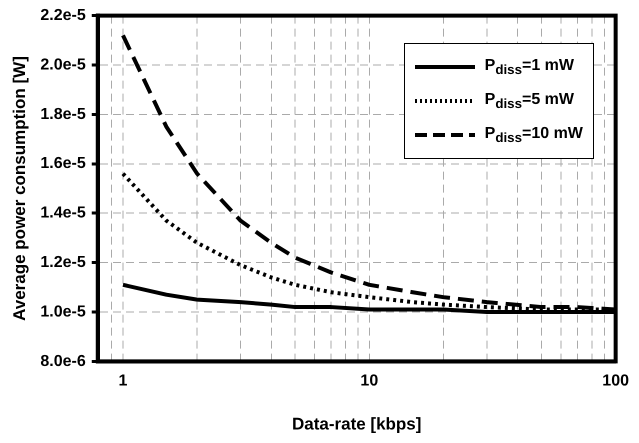 The image size is (639, 443). I want to click on x-tick-label: 100, so click(616, 381).